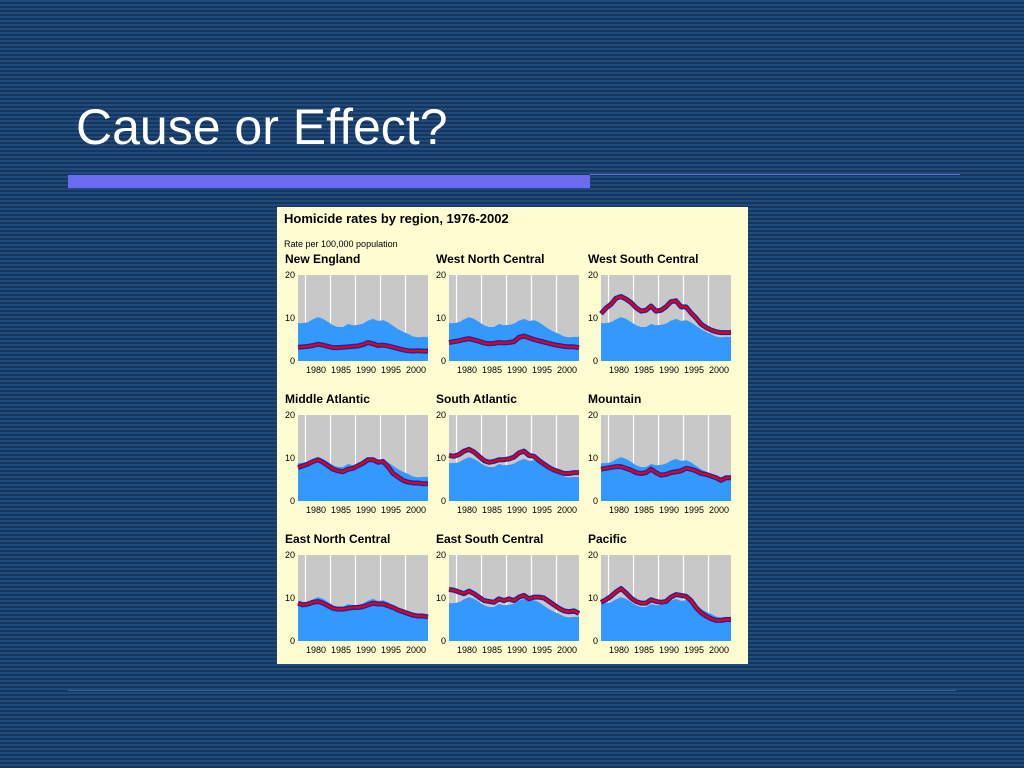 The image size is (1024, 768). Describe the element at coordinates (694, 650) in the screenshot. I see `x-tick-pacific-1995: 1995` at that location.